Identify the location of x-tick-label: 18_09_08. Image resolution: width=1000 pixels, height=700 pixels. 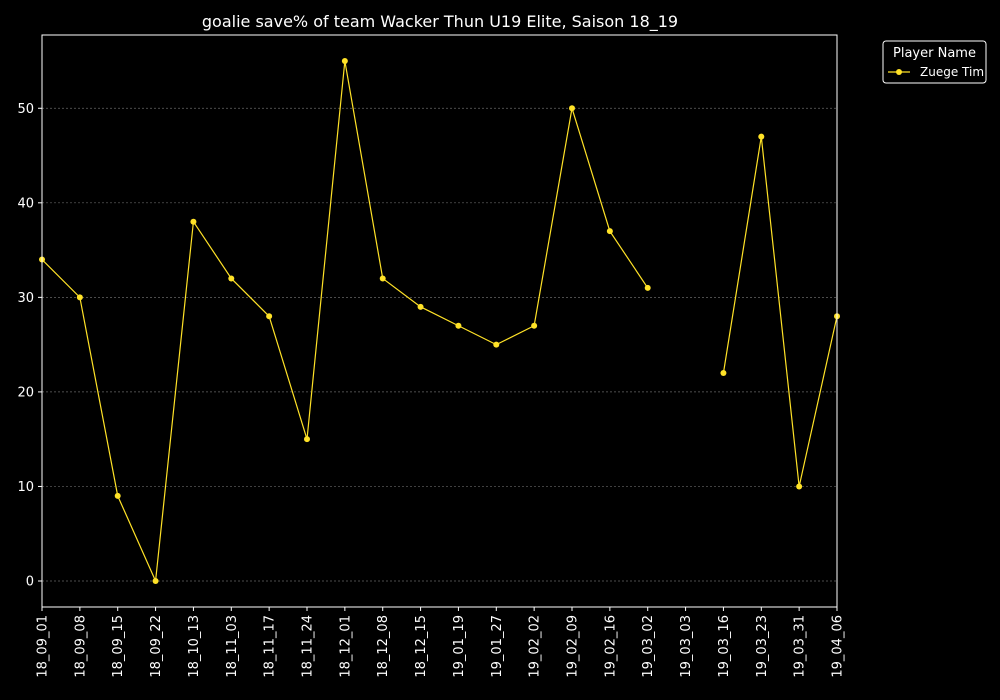
(80, 646).